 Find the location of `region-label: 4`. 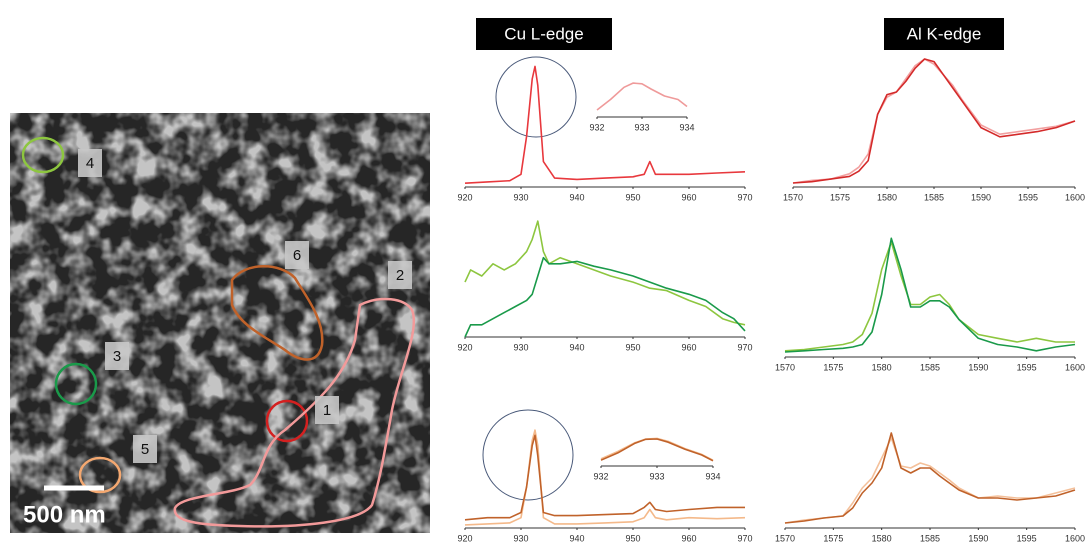

region-label: 4 is located at coordinates (90, 163).